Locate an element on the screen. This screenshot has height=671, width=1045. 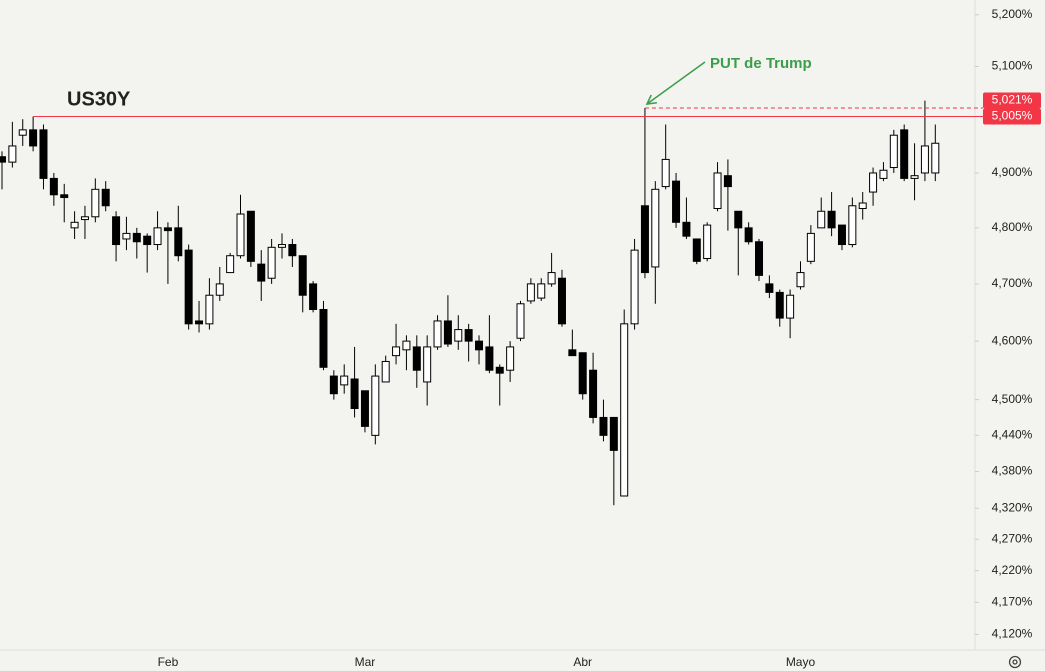
y-tick-label: 4,120% is located at coordinates (1012, 634).